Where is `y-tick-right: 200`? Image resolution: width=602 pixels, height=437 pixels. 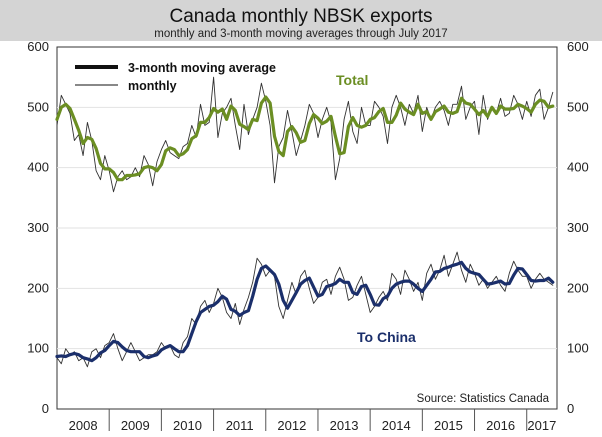
y-tick-right: 200 is located at coordinates (578, 287).